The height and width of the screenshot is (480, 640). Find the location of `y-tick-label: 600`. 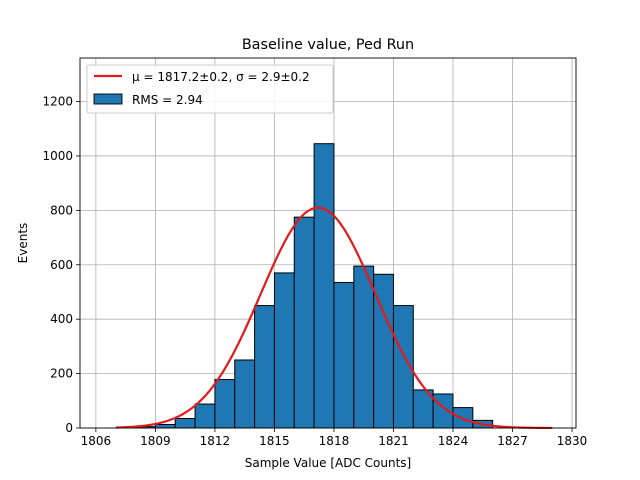

y-tick-label: 600 is located at coordinates (61, 265).